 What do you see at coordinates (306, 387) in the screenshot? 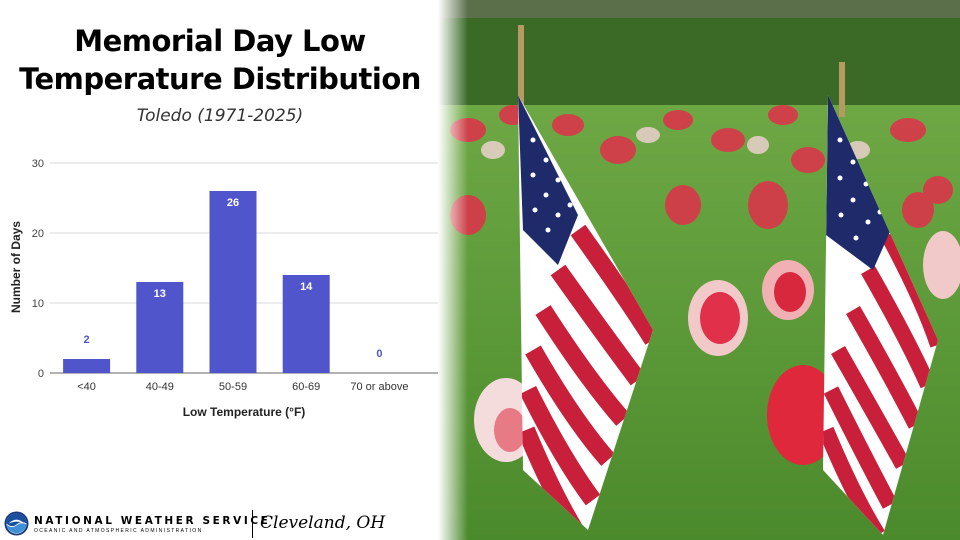
I see `x-tick-label: 60-69` at bounding box center [306, 387].